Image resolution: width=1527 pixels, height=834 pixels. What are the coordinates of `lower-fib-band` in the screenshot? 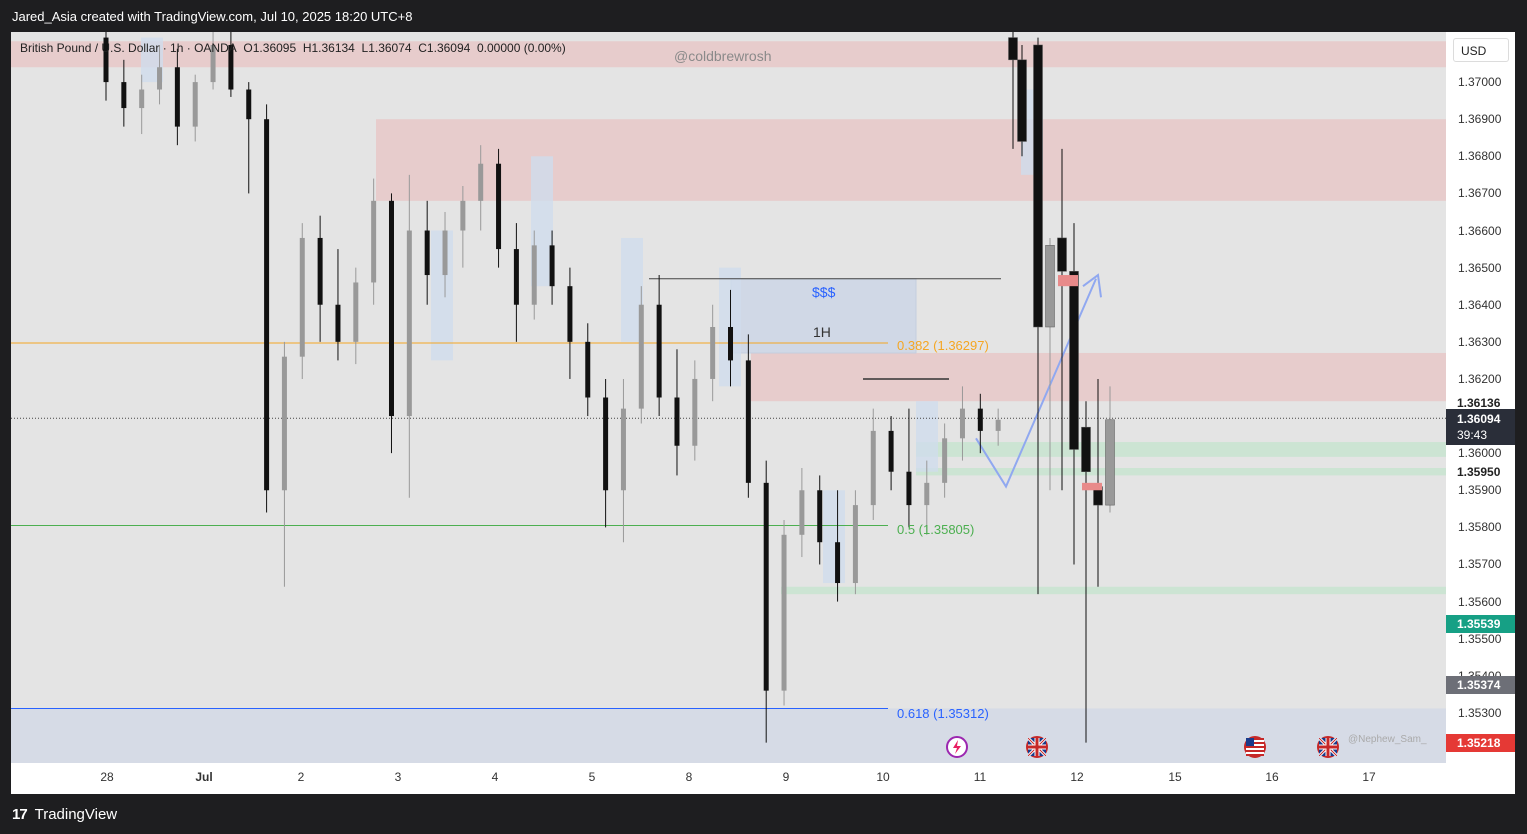 It's located at (728, 735).